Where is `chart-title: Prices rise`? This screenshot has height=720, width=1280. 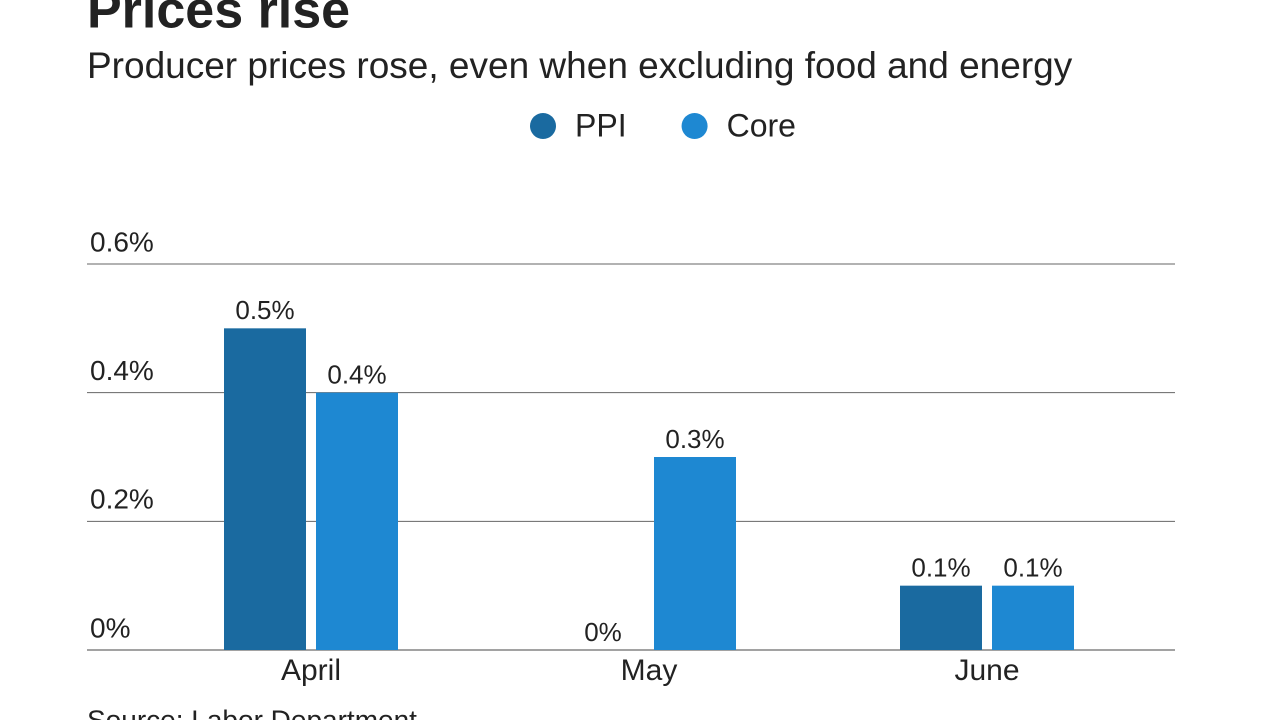
chart-title: Prices rise is located at coordinates (218, 20).